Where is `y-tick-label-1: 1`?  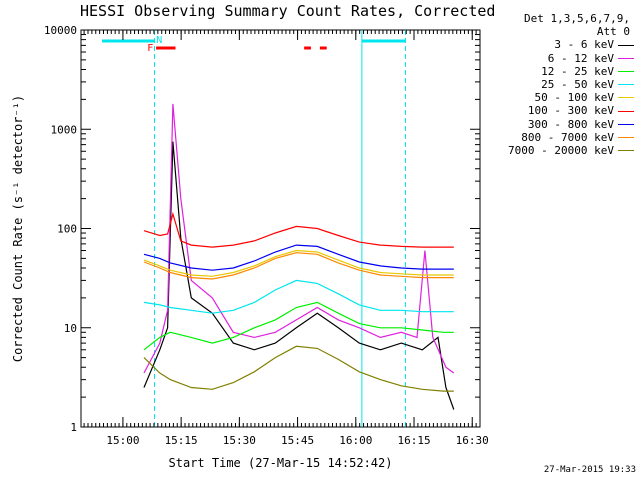 y-tick-label-1: 1 is located at coordinates (73, 427).